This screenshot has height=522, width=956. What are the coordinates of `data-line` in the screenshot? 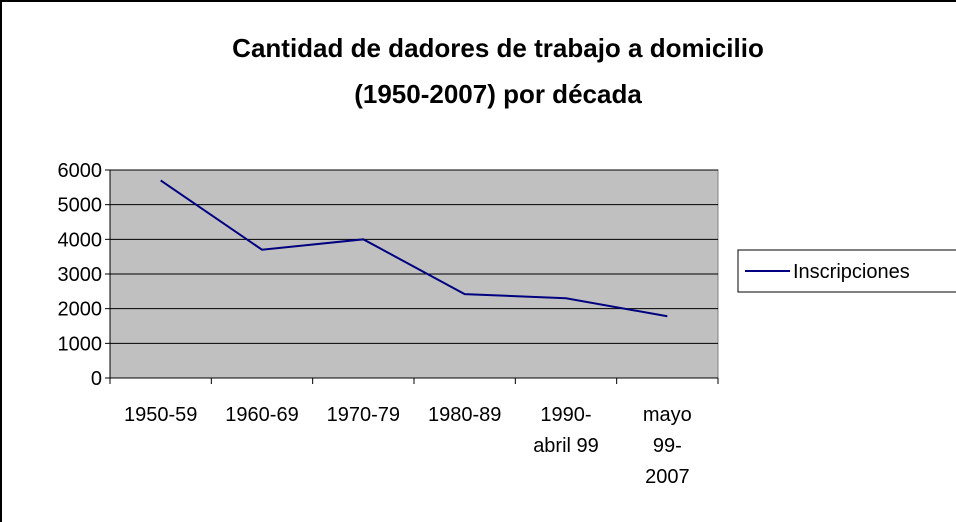 It's located at (414, 248).